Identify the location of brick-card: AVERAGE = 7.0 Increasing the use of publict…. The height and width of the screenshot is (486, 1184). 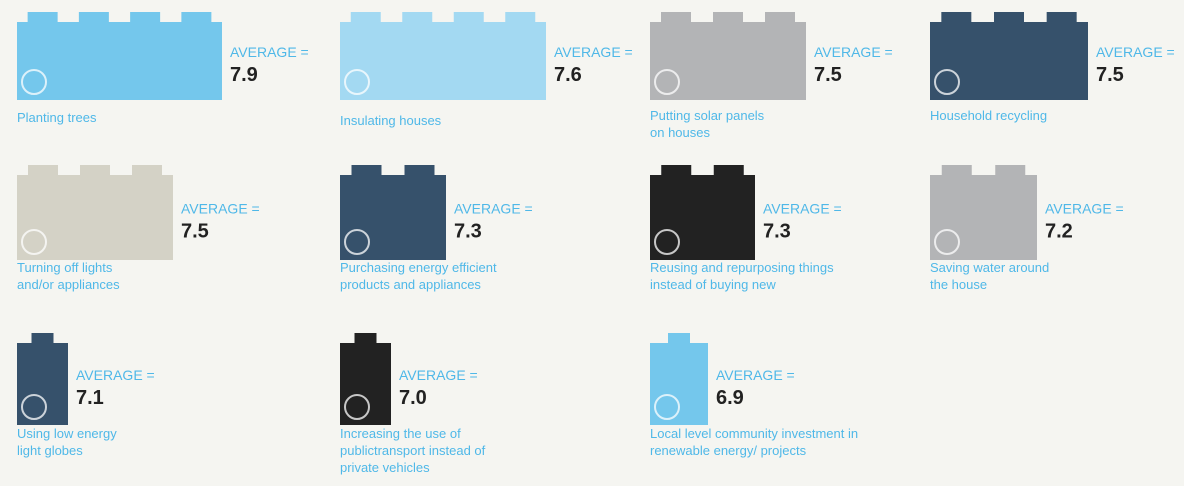
(413, 404).